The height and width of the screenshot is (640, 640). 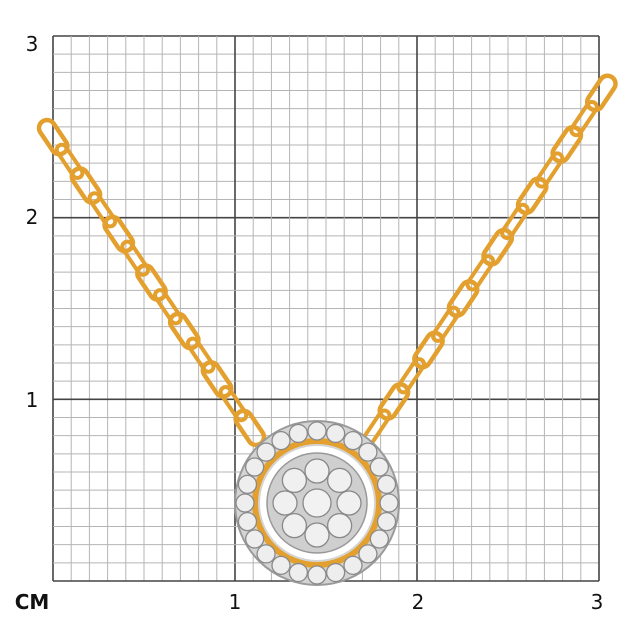 What do you see at coordinates (418, 602) in the screenshot?
I see `x-tick-2: 2` at bounding box center [418, 602].